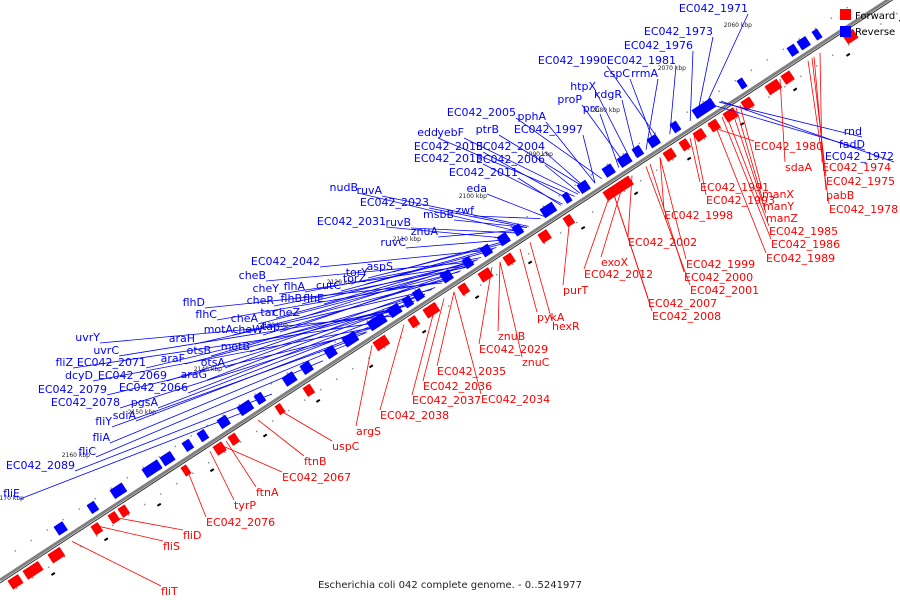 The width and height of the screenshot is (900, 600). I want to click on forward-gene-label: znuC, so click(536, 362).